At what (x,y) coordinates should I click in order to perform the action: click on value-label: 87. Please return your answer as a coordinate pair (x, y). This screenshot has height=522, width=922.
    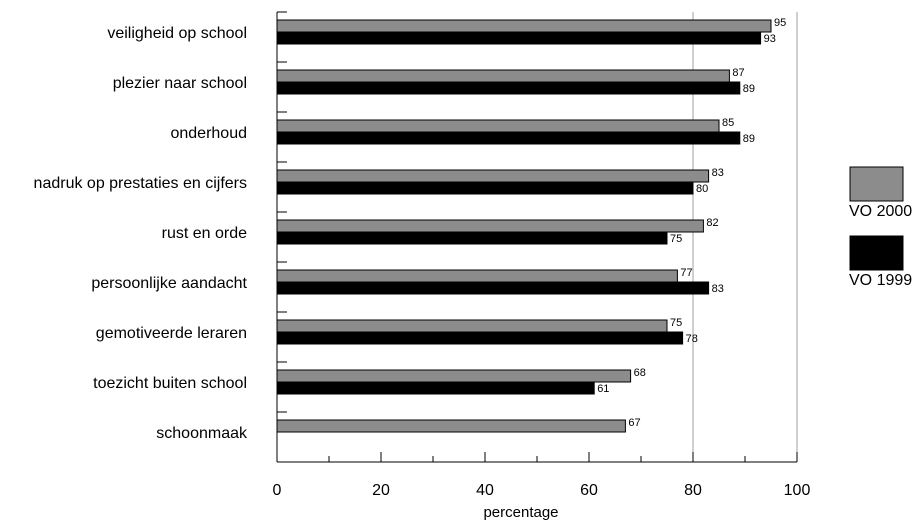
    Looking at the image, I should click on (738, 73).